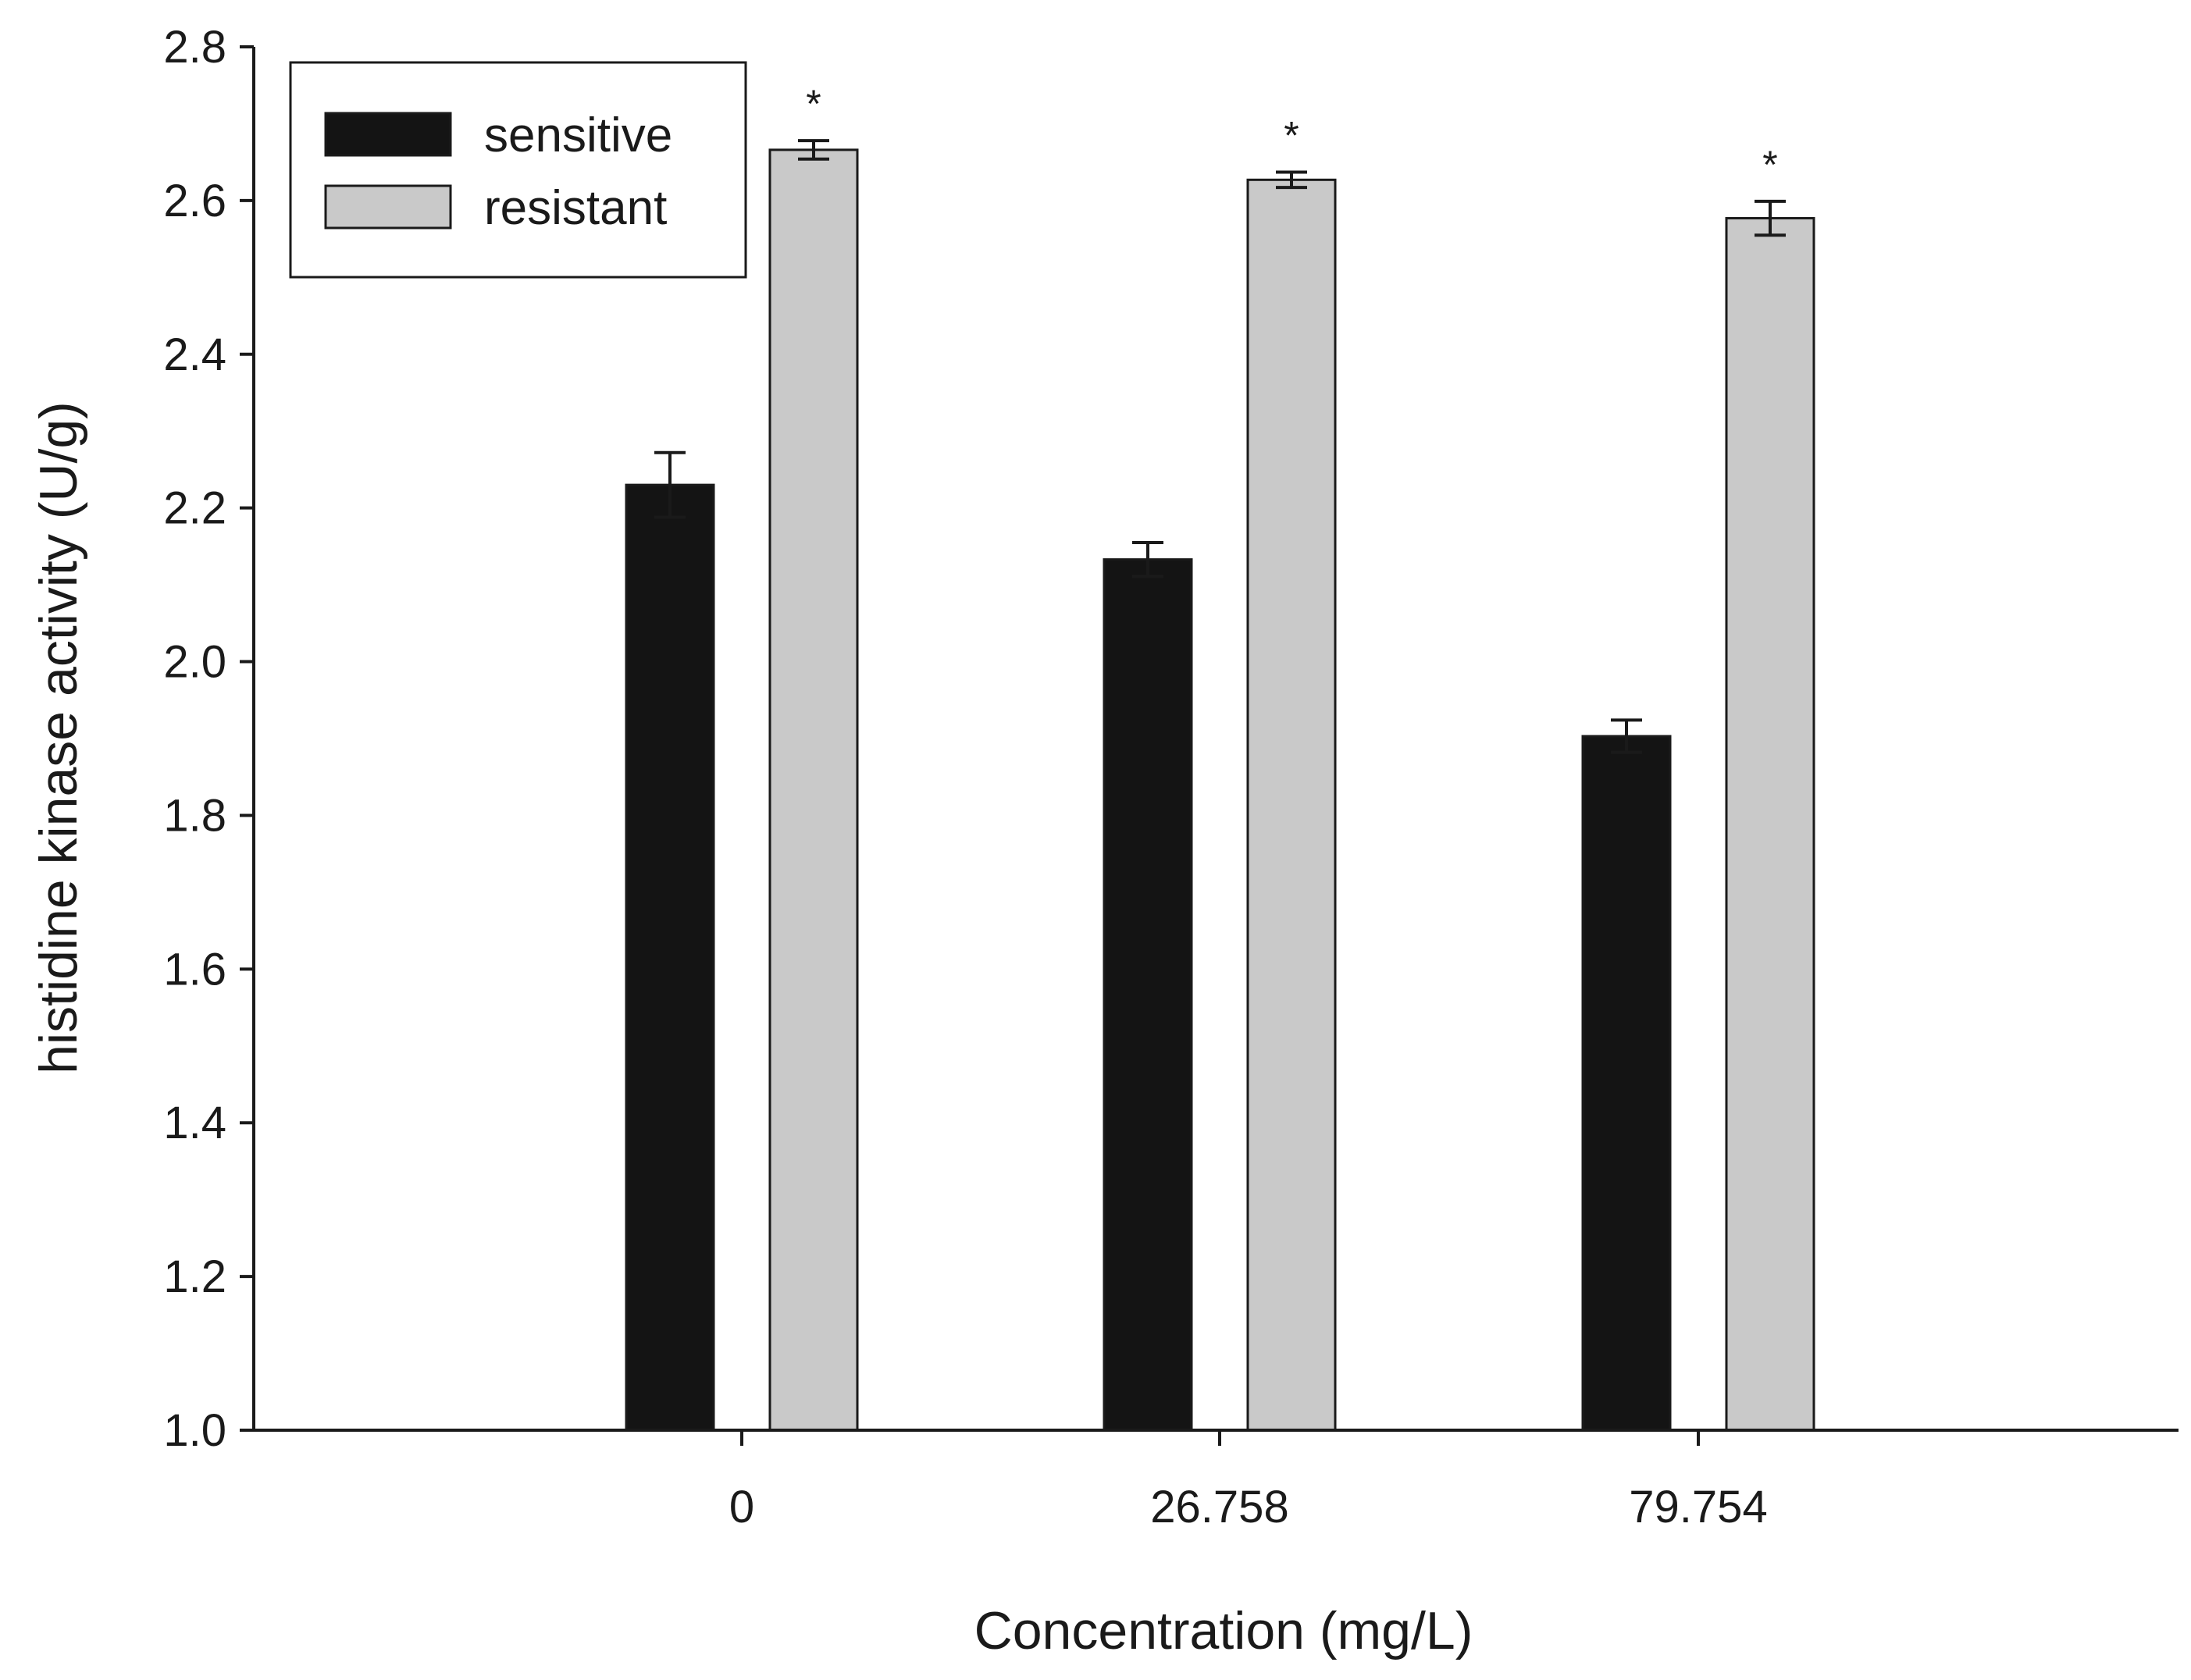 Image resolution: width=2191 pixels, height=1680 pixels. What do you see at coordinates (194, 354) in the screenshot?
I see `y-tick-label-2.4: 2.4` at bounding box center [194, 354].